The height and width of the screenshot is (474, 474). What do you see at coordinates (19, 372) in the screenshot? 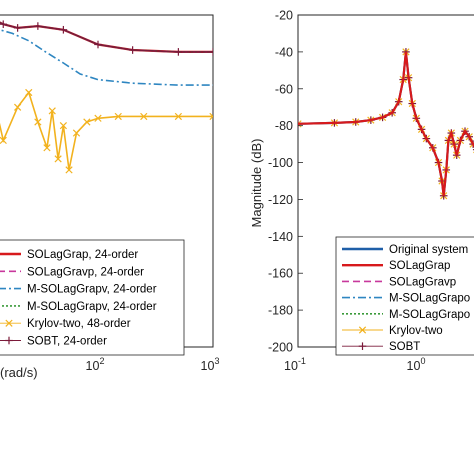
I see `left-x-axis-label: (rad/s)` at bounding box center [19, 372].